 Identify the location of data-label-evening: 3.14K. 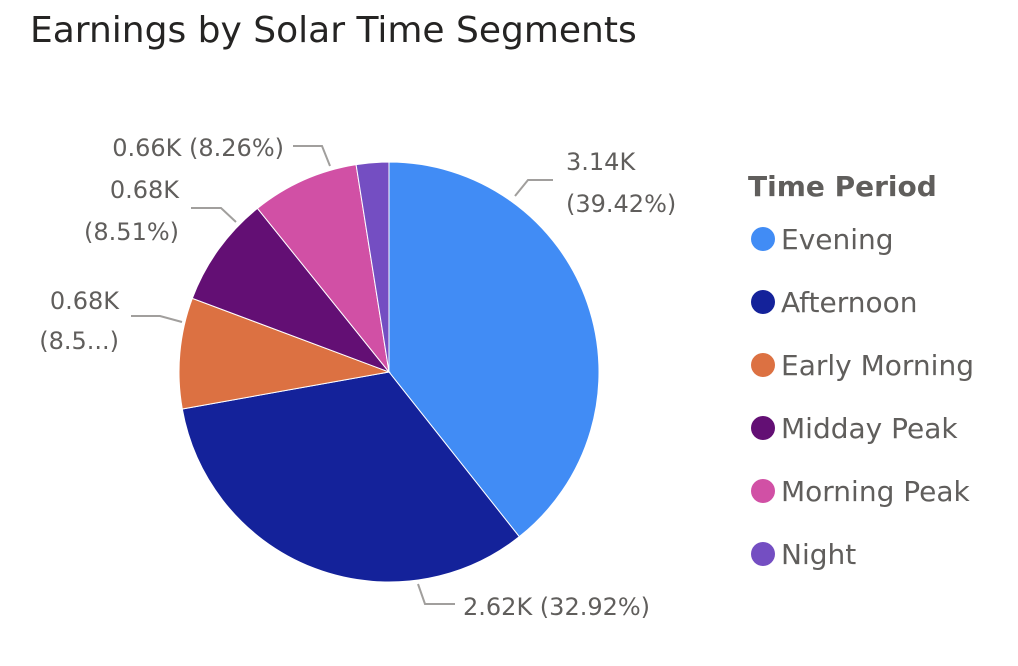
(601, 162).